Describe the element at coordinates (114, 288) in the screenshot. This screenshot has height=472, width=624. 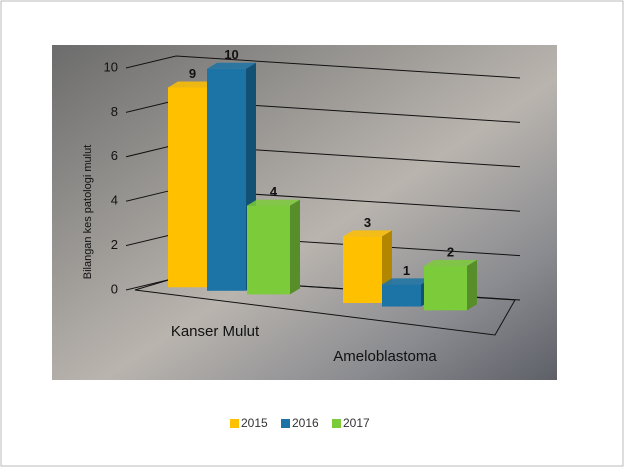
I see `y-tick-label: 0` at that location.